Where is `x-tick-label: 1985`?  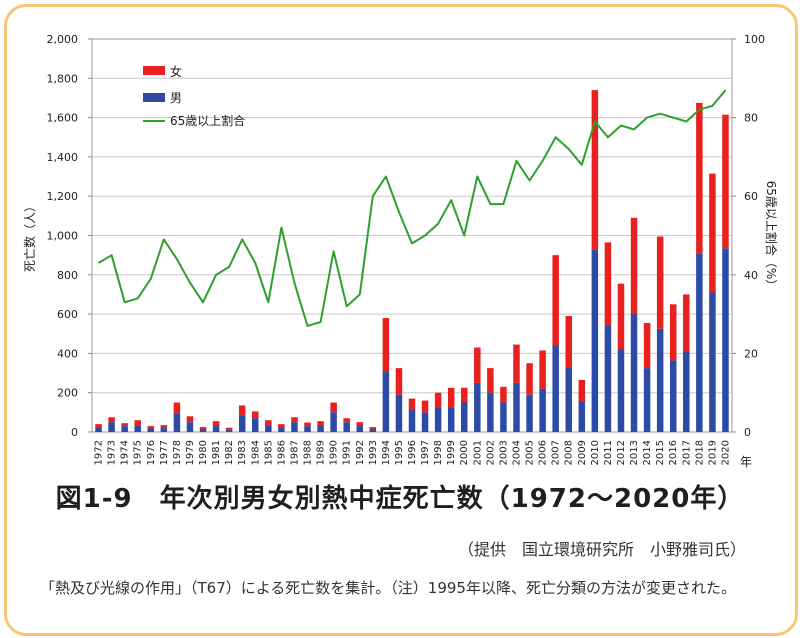
x-tick-label: 1985 is located at coordinates (268, 452).